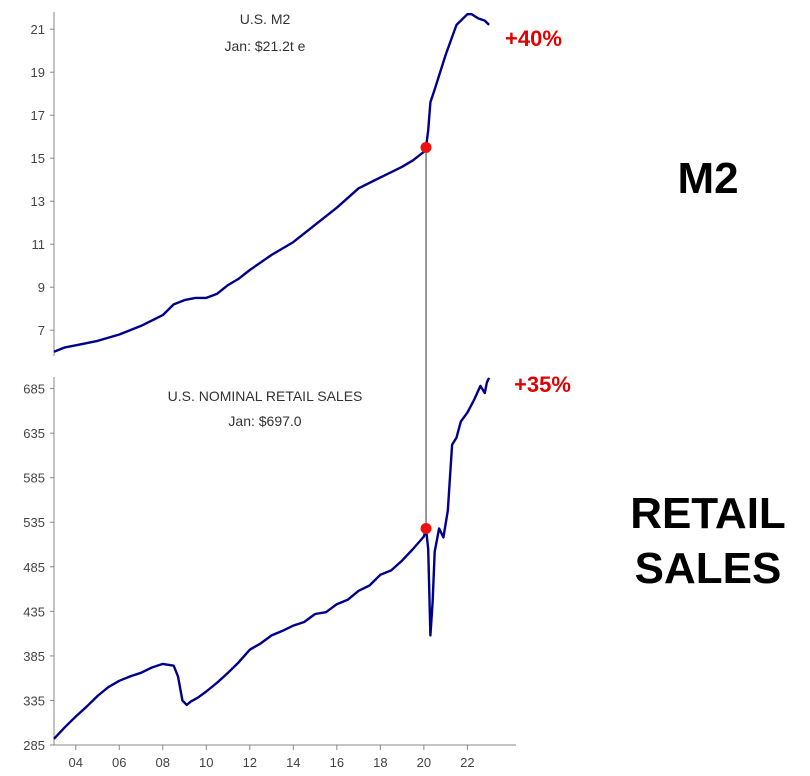 Image resolution: width=810 pixels, height=776 pixels. I want to click on m2-panel-label: M2, so click(707, 178).